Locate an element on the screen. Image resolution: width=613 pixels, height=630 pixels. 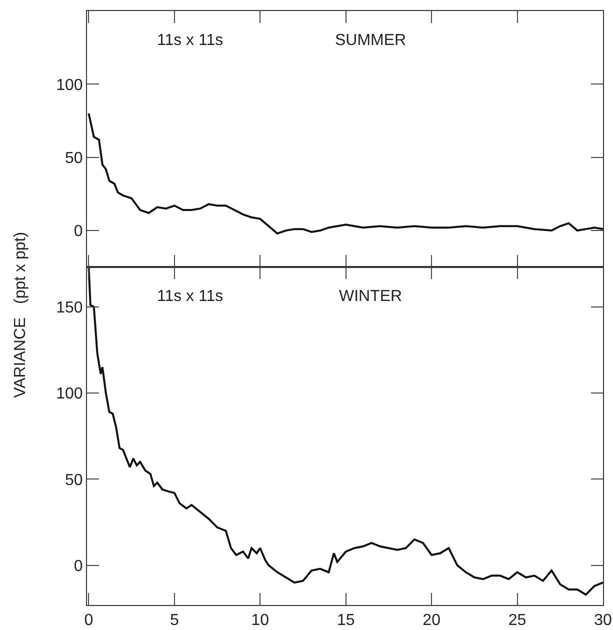
x-tick-label: 5 is located at coordinates (174, 621).